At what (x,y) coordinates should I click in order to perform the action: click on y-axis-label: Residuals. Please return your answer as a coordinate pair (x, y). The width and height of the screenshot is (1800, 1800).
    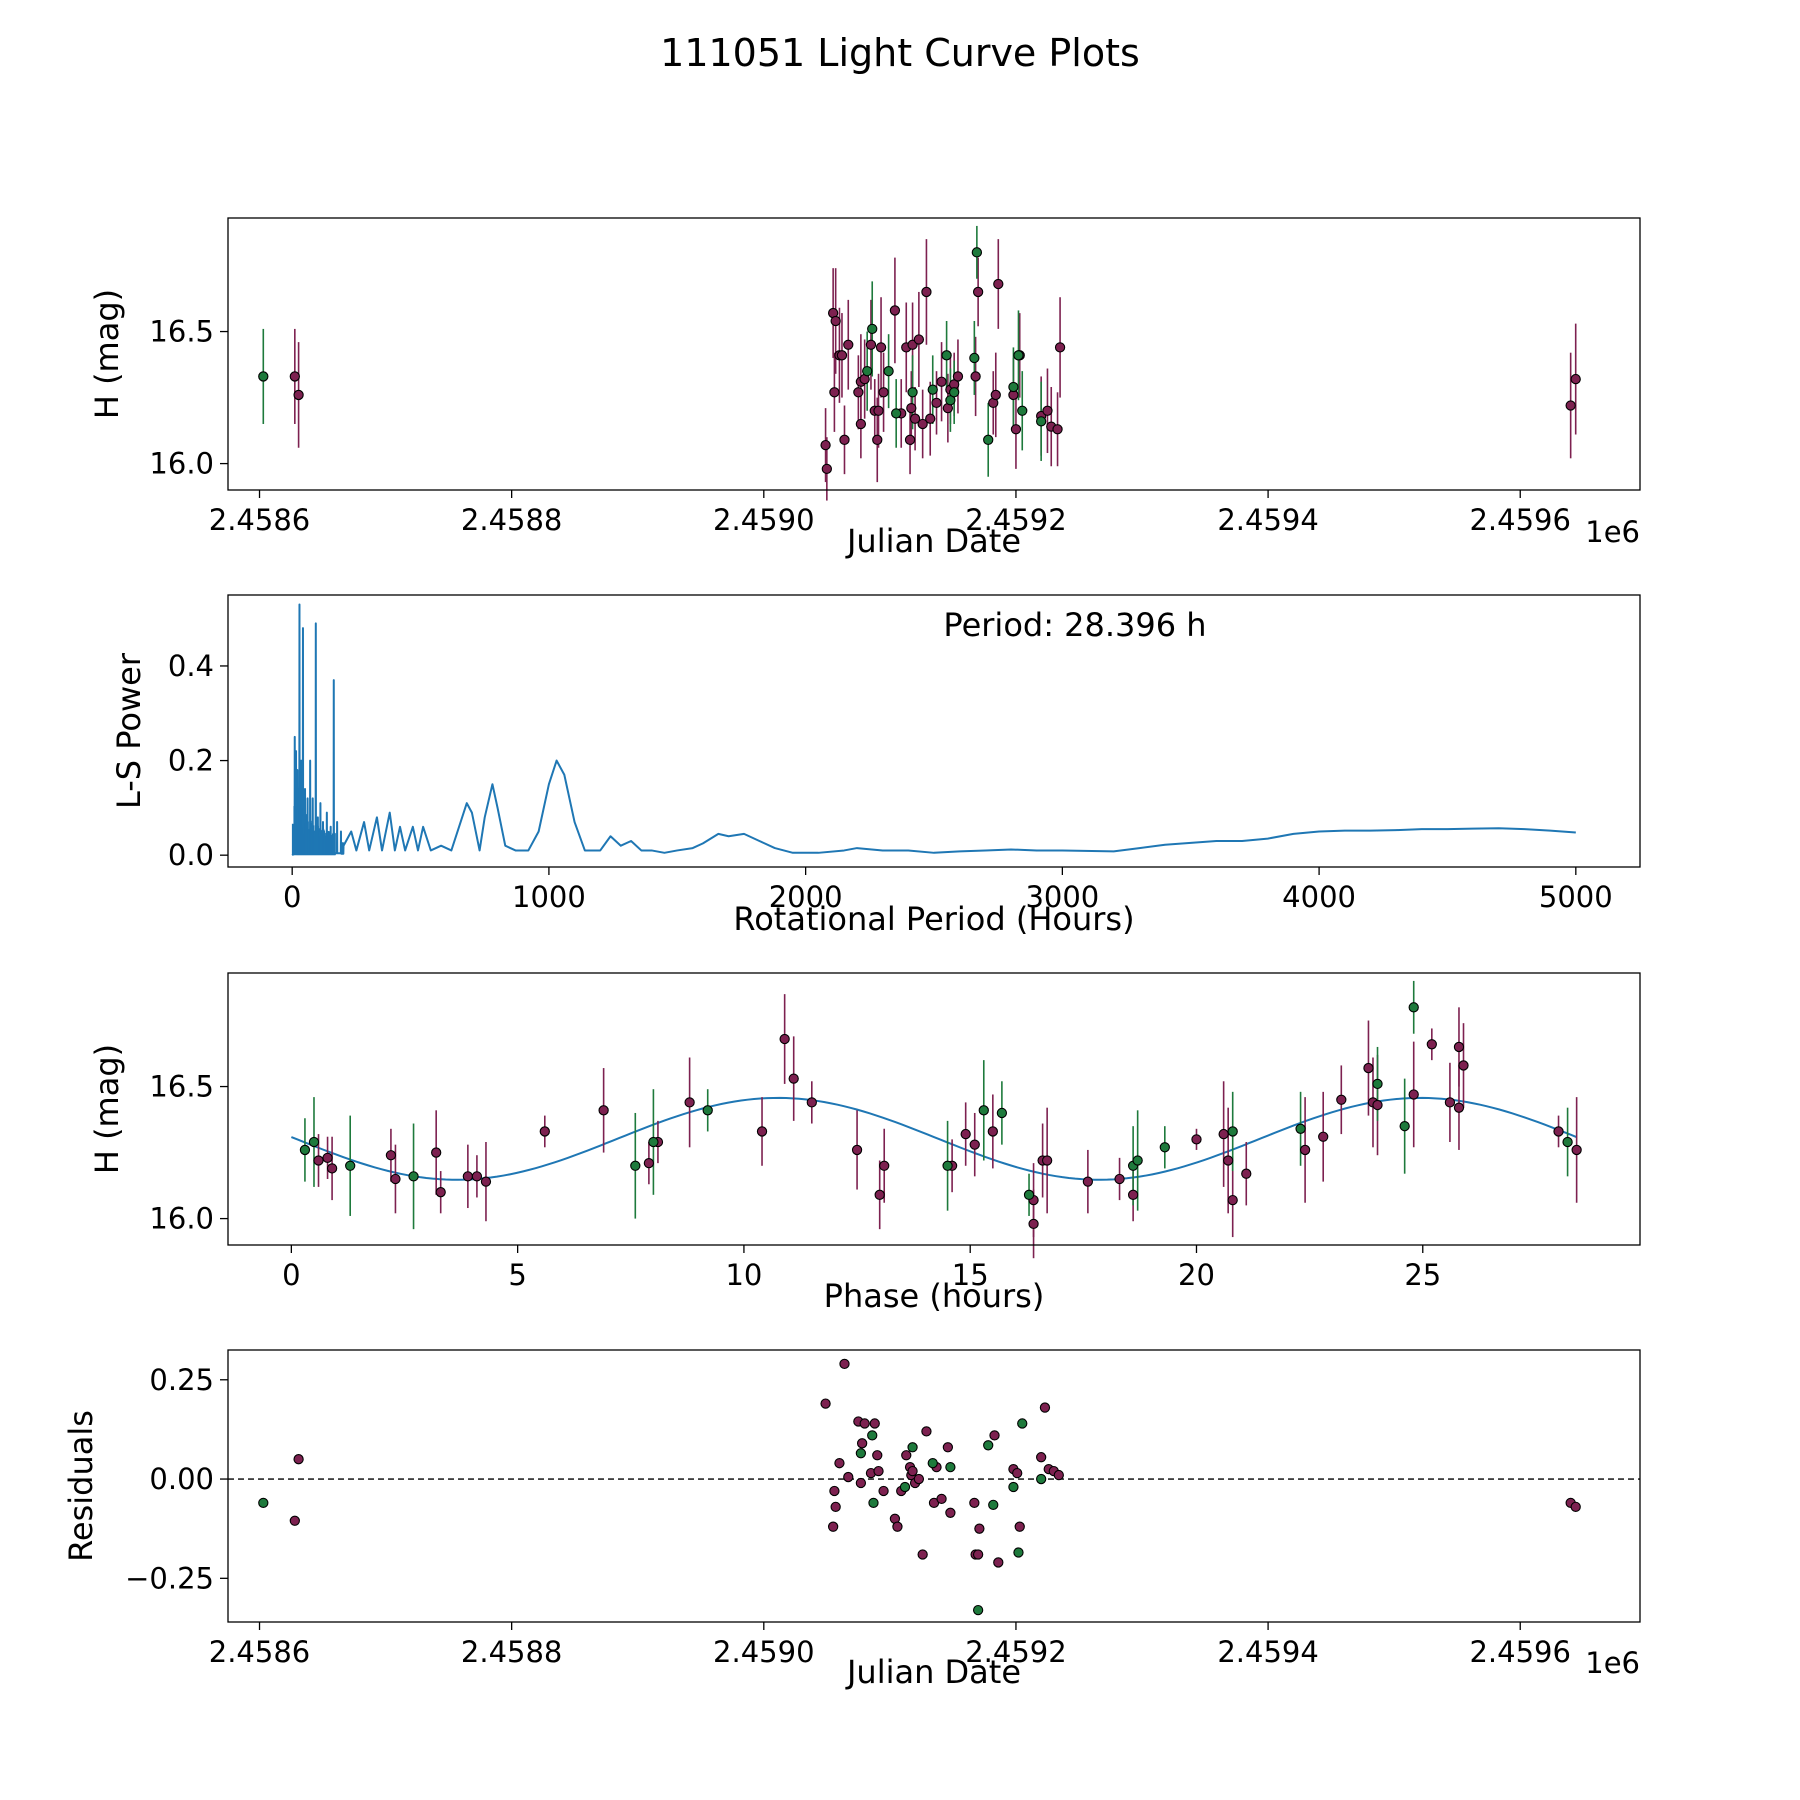
    Looking at the image, I should click on (81, 1486).